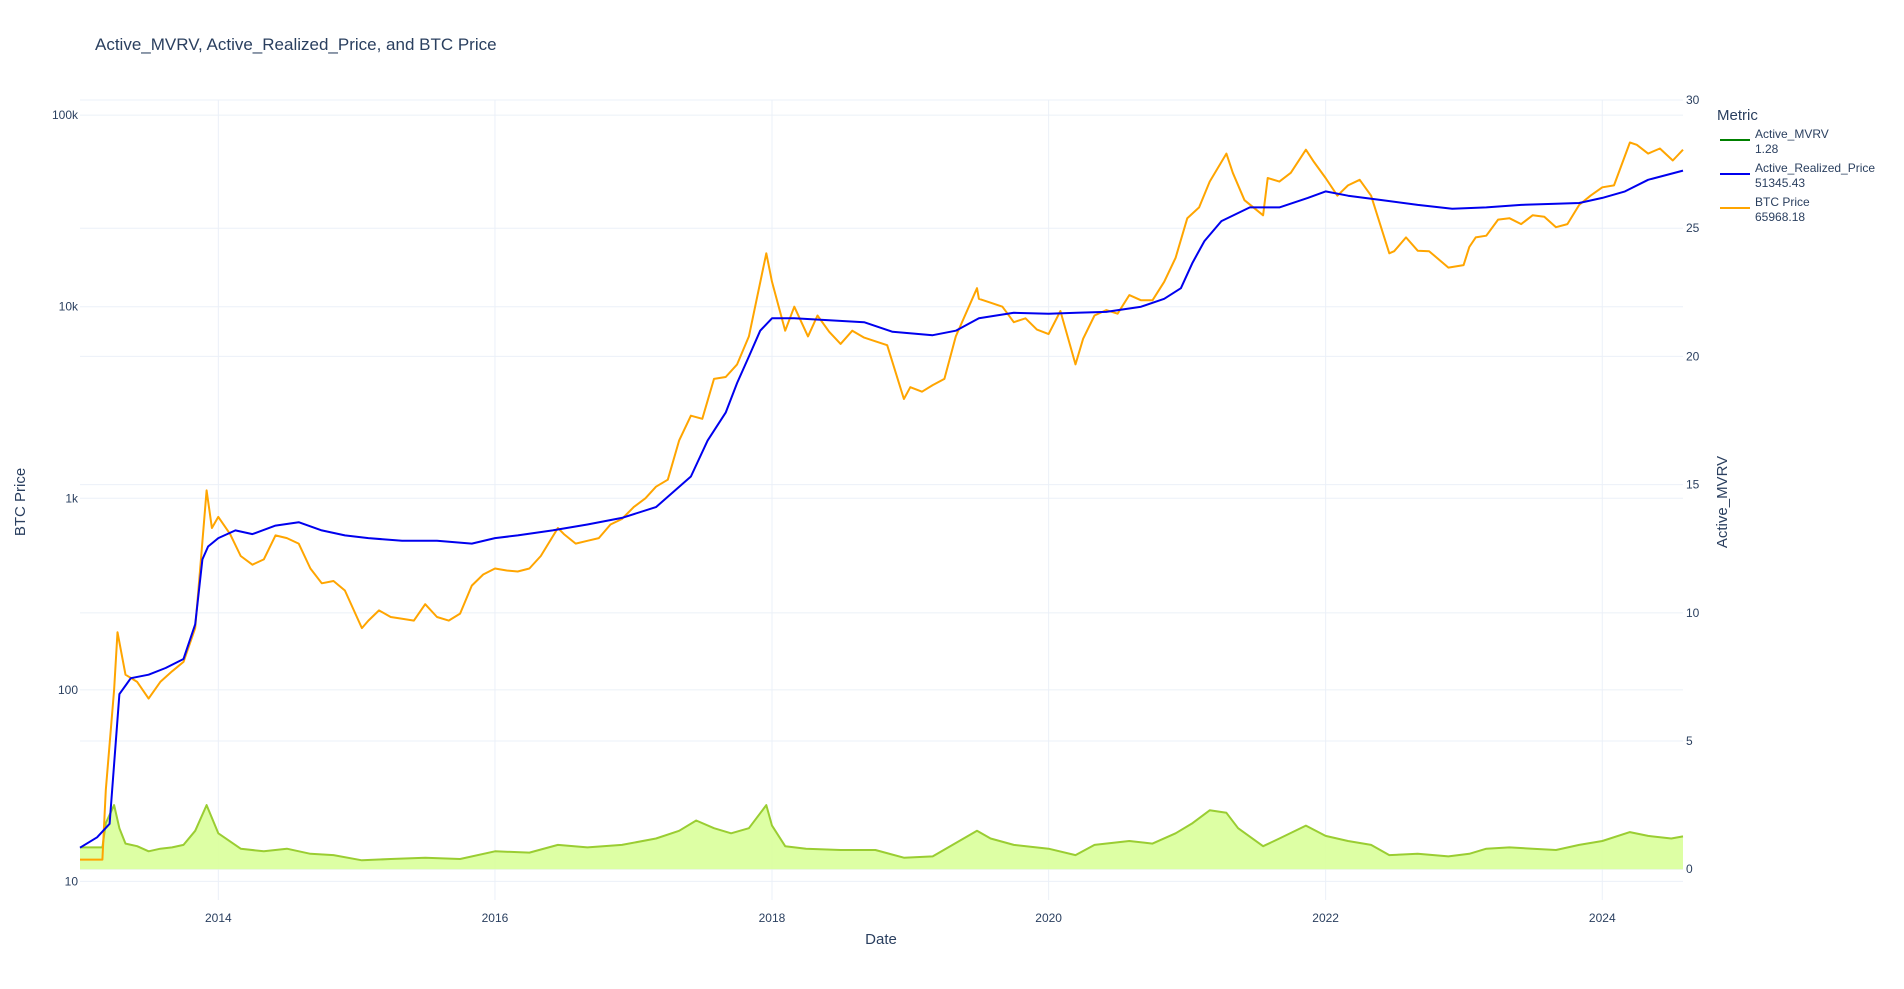 The image size is (1904, 989). I want to click on y2-tick-label: 20, so click(1693, 356).